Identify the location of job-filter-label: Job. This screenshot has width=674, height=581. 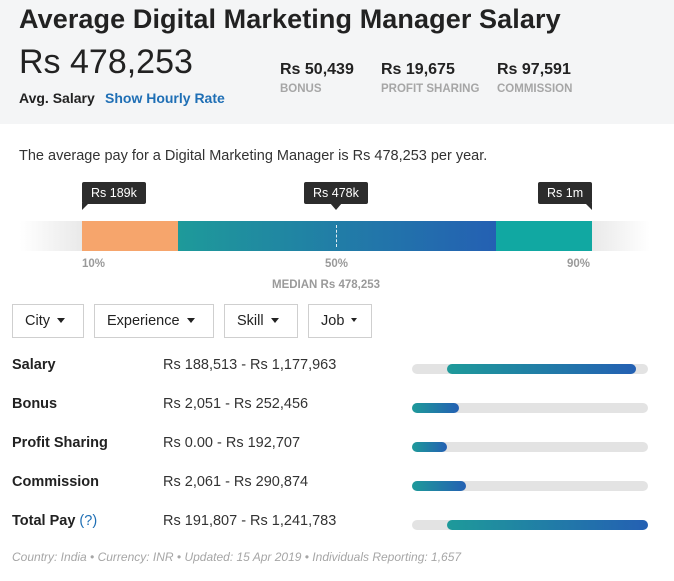
(333, 321).